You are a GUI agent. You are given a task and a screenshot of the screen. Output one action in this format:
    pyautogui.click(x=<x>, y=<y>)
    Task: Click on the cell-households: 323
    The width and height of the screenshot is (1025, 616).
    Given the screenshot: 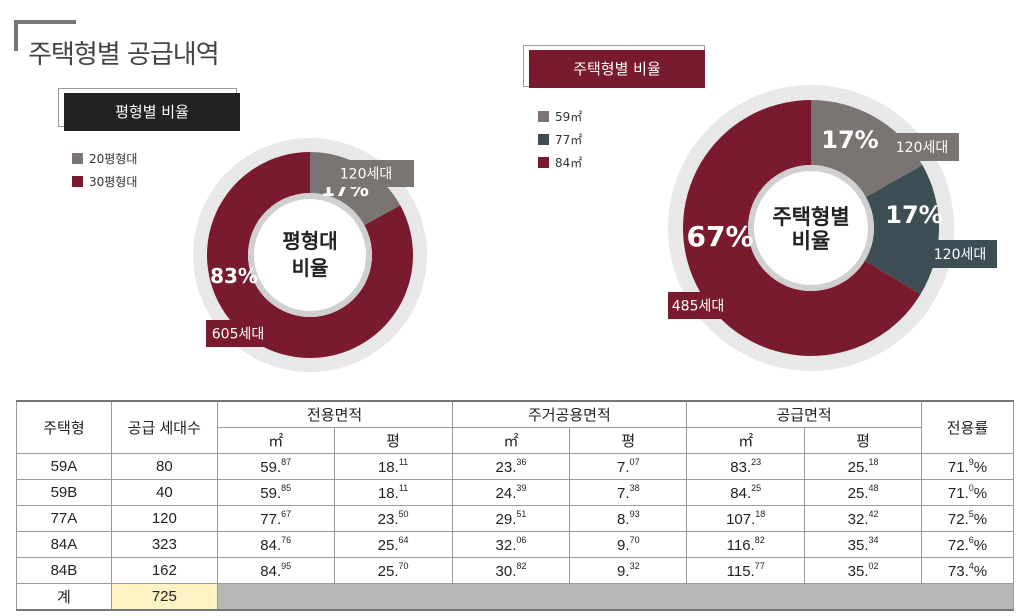 What is the action you would take?
    pyautogui.click(x=164, y=544)
    